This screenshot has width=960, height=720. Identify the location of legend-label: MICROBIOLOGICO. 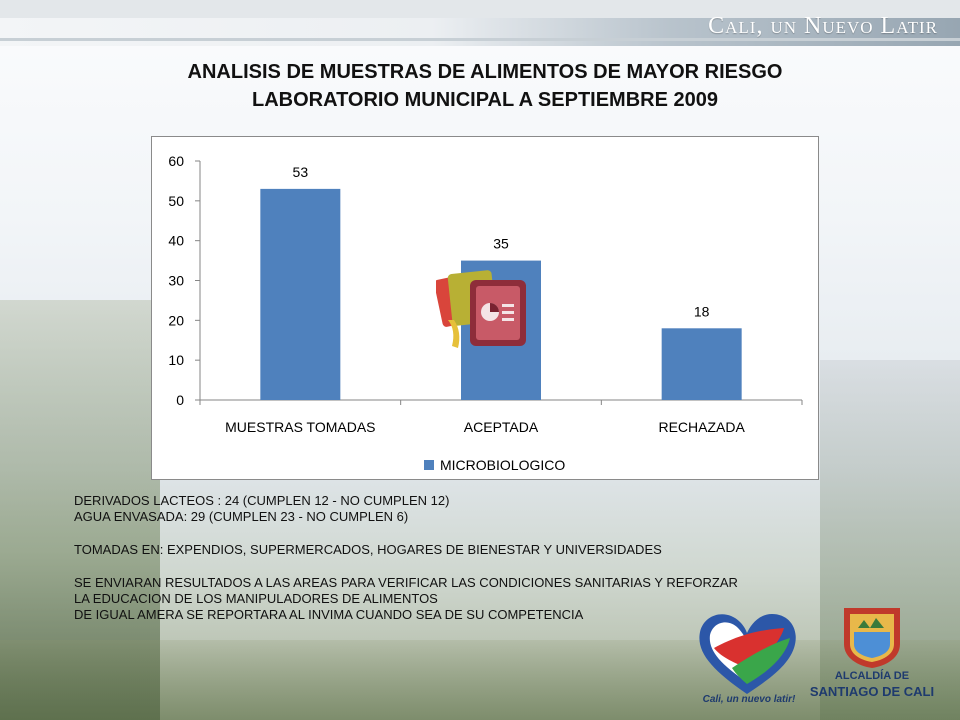
(502, 465).